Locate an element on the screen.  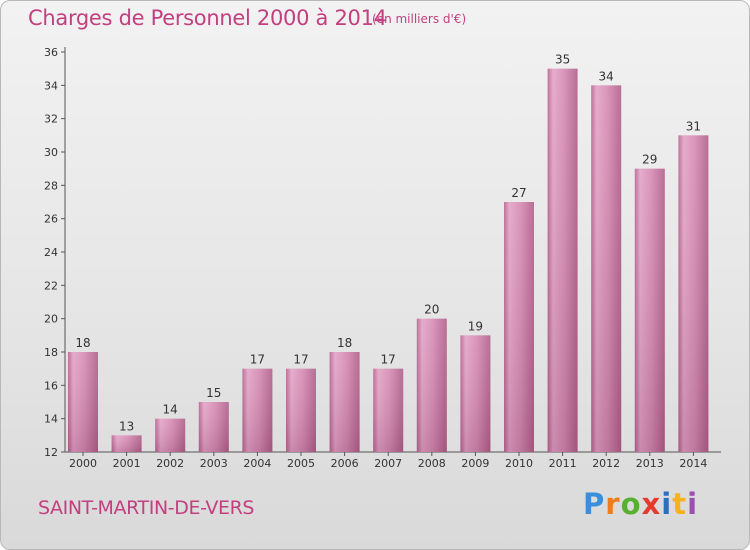
x-tick-label: 2005 is located at coordinates (301, 463).